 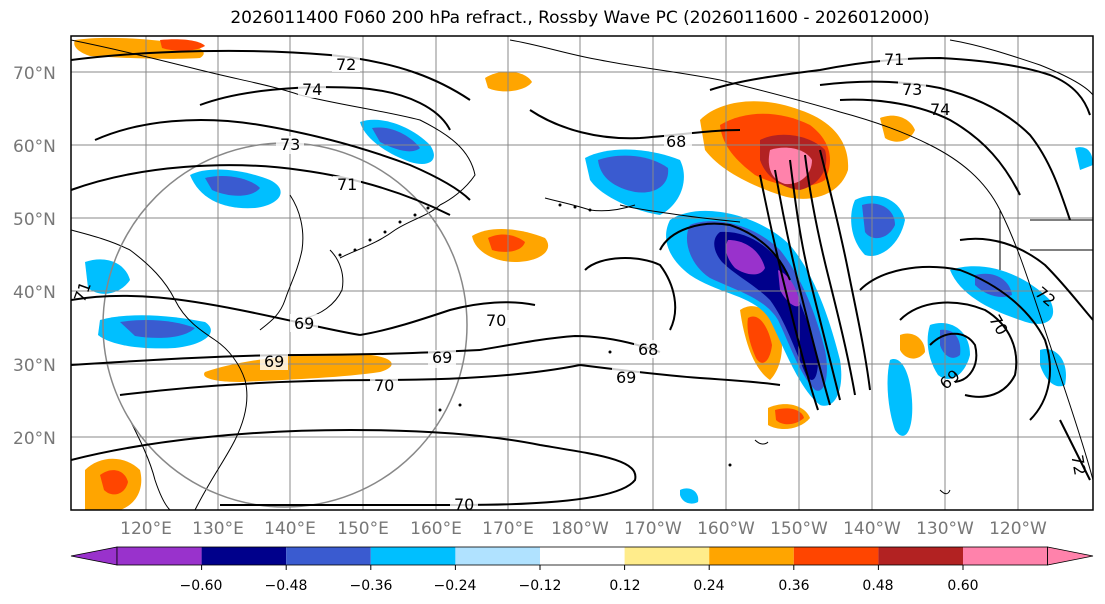 I want to click on lon-label: 140°E, so click(x=290, y=529).